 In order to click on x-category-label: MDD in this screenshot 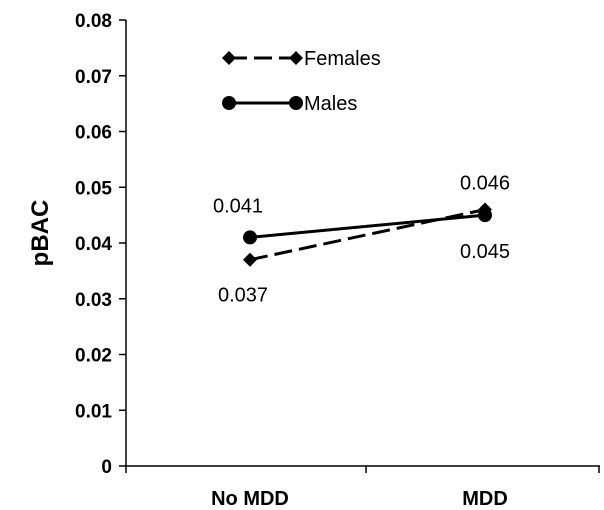, I will do `click(485, 499)`.